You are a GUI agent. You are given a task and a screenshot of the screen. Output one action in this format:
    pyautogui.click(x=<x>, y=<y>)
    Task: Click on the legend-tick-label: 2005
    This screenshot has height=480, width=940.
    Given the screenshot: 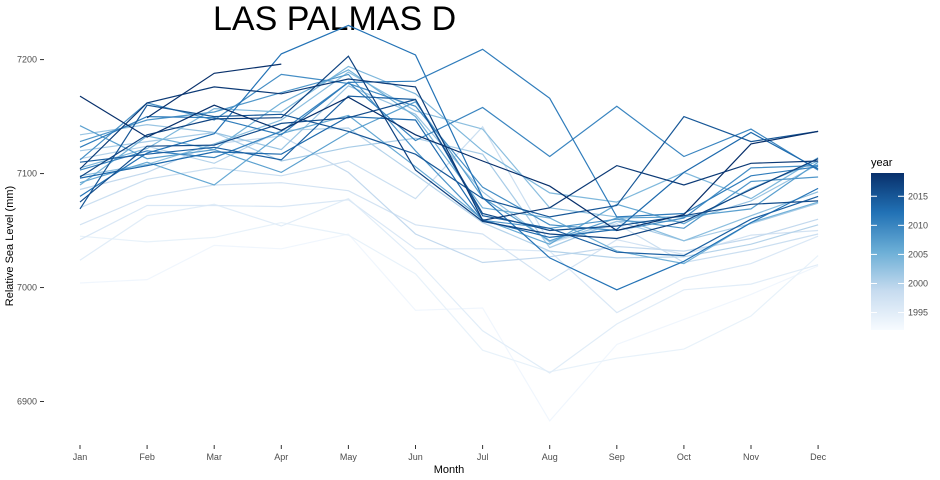 What is the action you would take?
    pyautogui.click(x=918, y=254)
    